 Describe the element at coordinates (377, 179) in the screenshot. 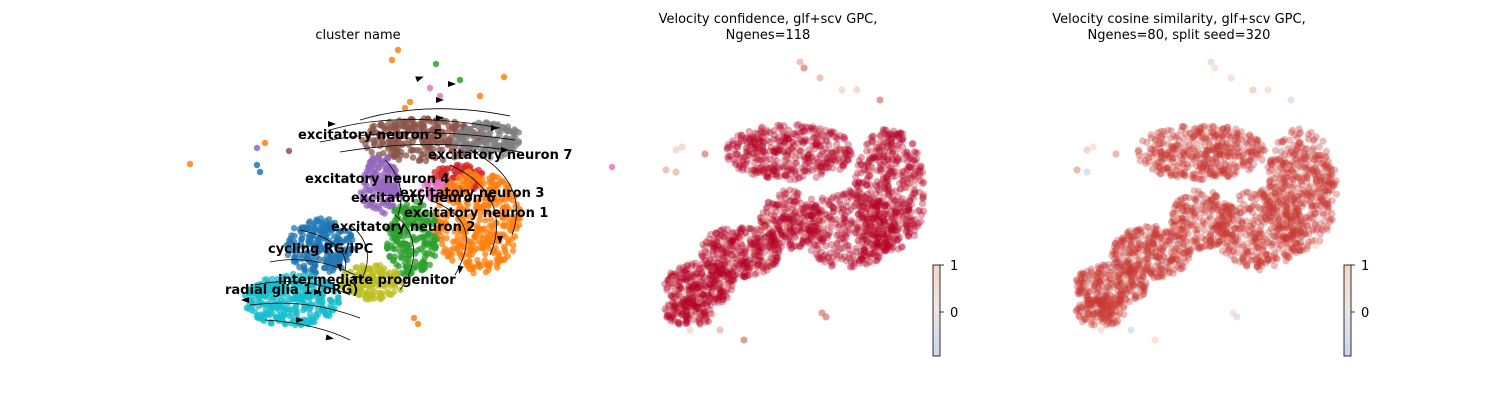

I see `cluster-label: excitatory neuron 4` at that location.